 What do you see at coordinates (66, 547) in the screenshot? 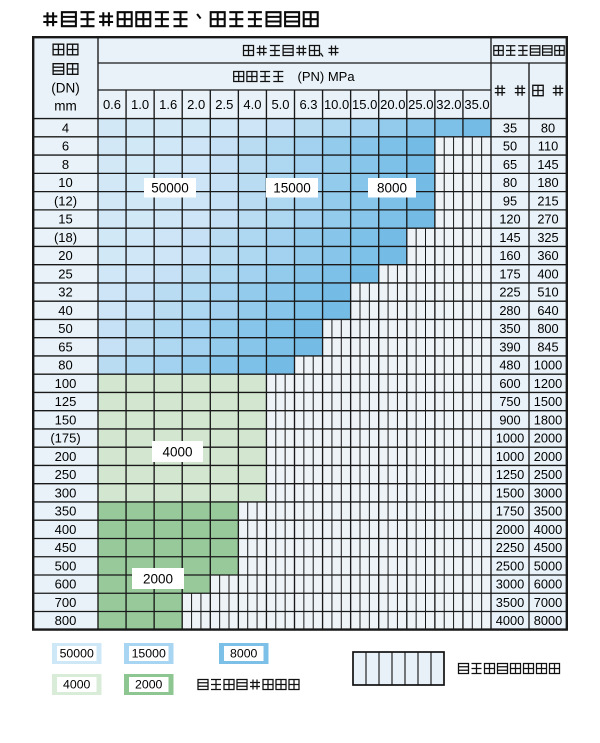
I see `svg-text: 450` at bounding box center [66, 547].